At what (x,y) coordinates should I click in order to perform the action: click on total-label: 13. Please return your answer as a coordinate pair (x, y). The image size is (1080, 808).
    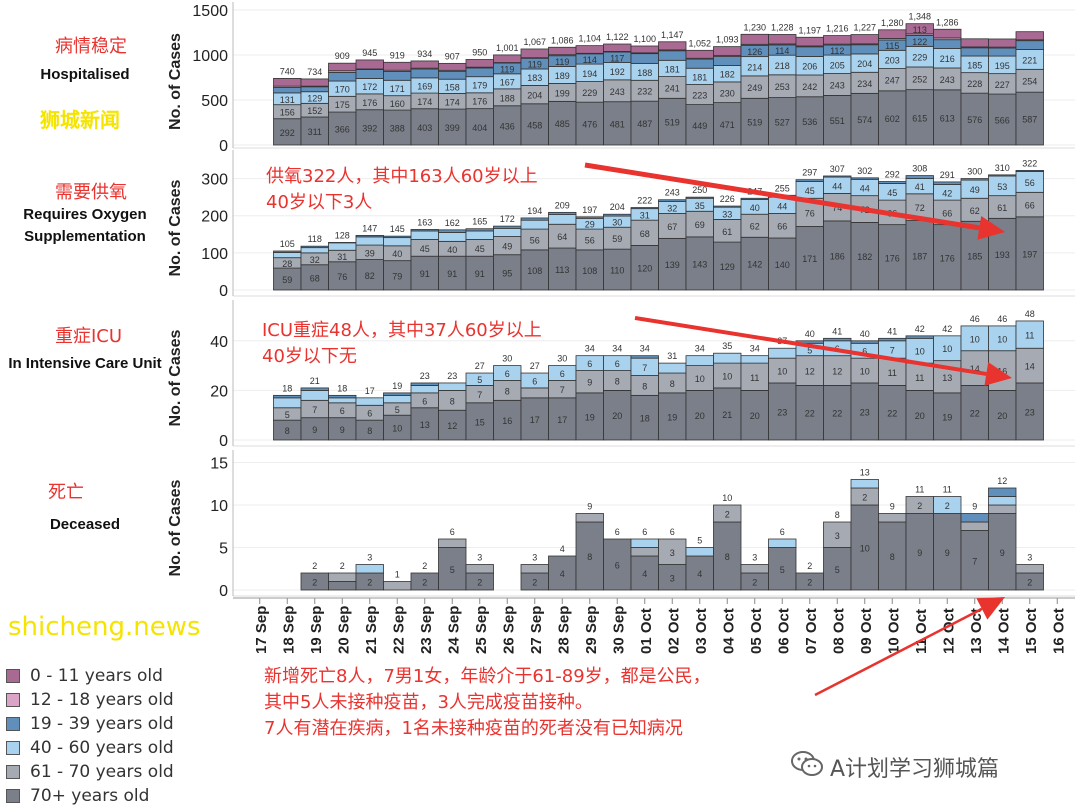
    Looking at the image, I should click on (865, 473).